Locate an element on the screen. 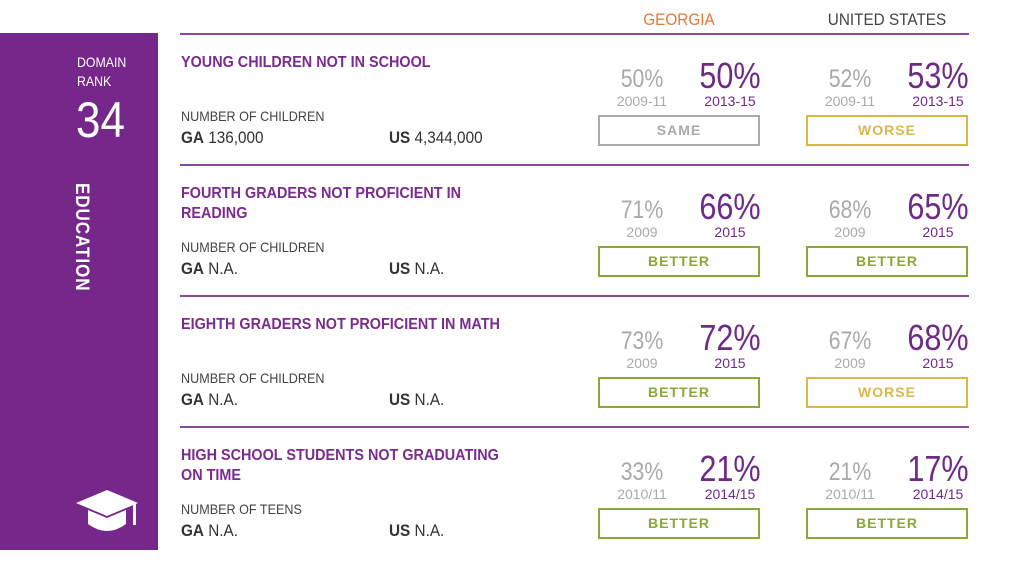 The height and width of the screenshot is (585, 1024). us-previous-value: 68% is located at coordinates (850, 210).